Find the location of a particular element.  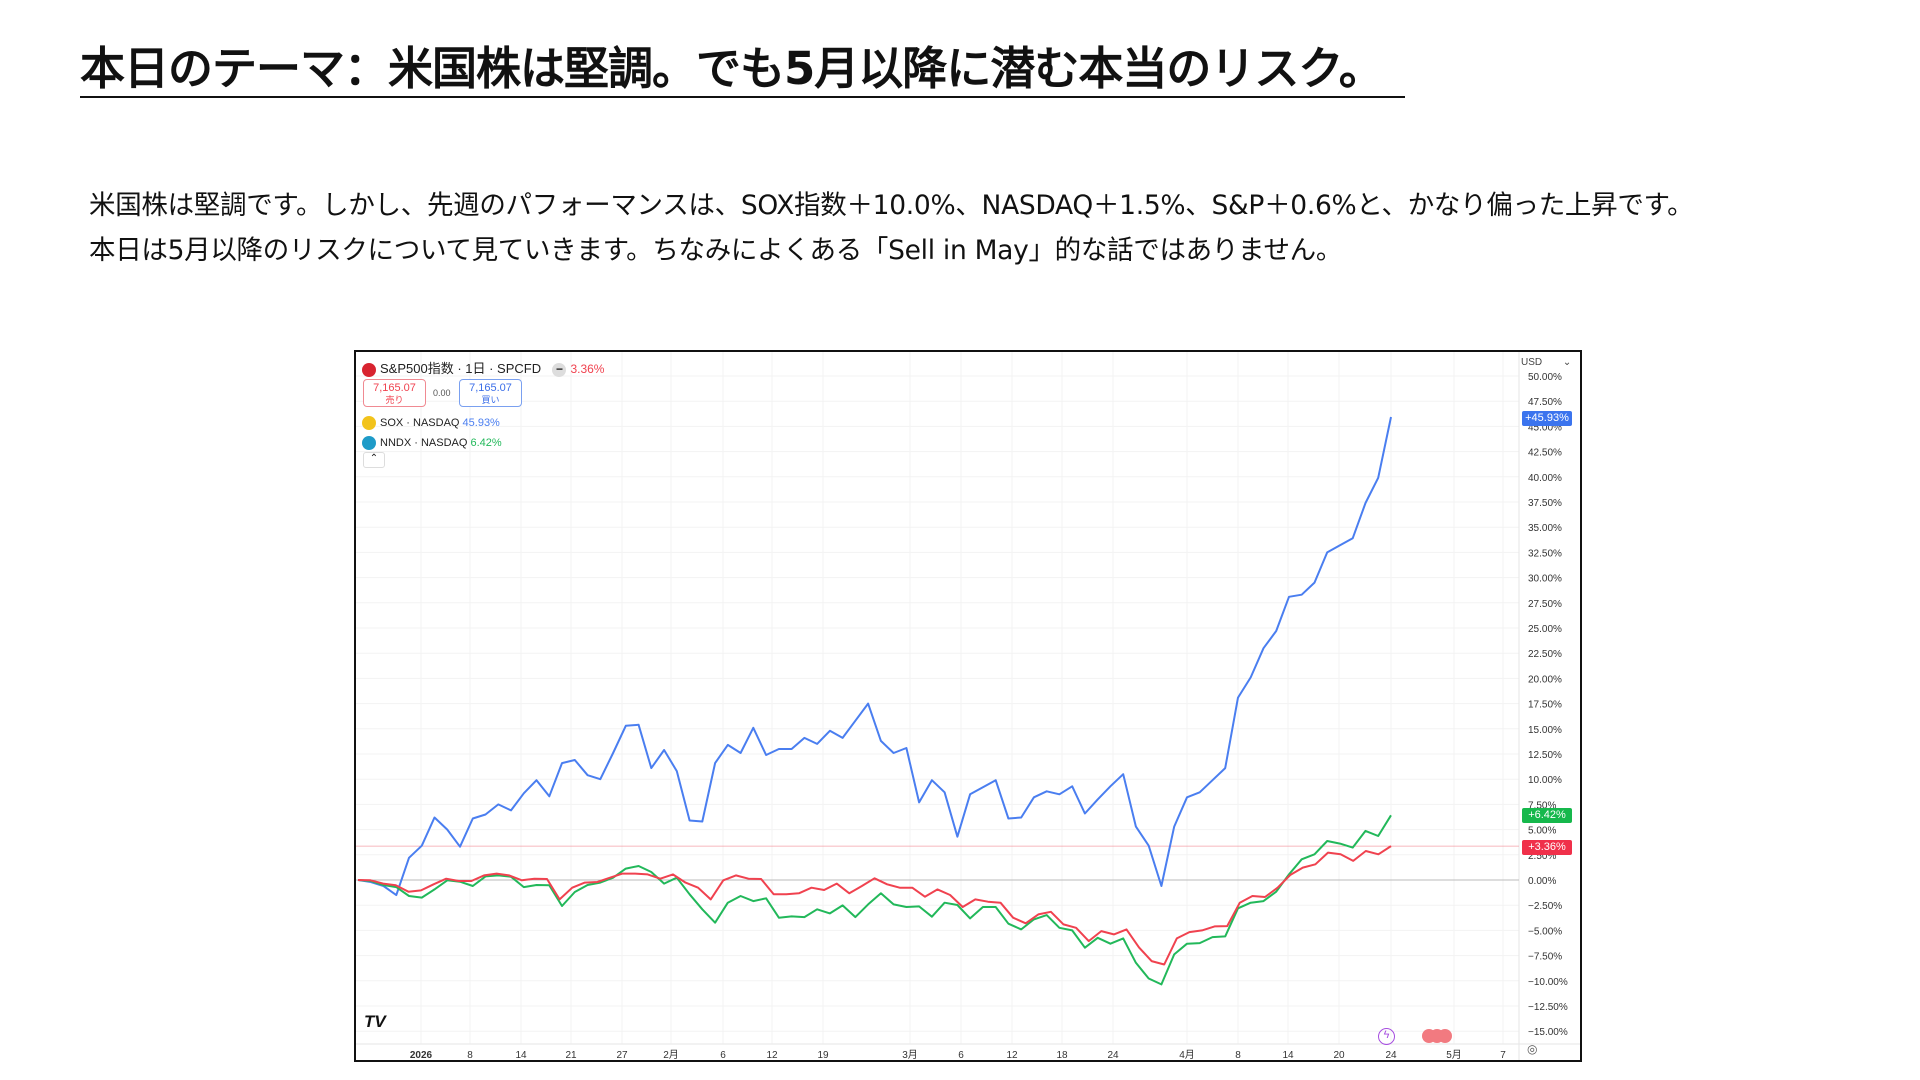

chevron-down-icon: ⌄ is located at coordinates (1567, 362).